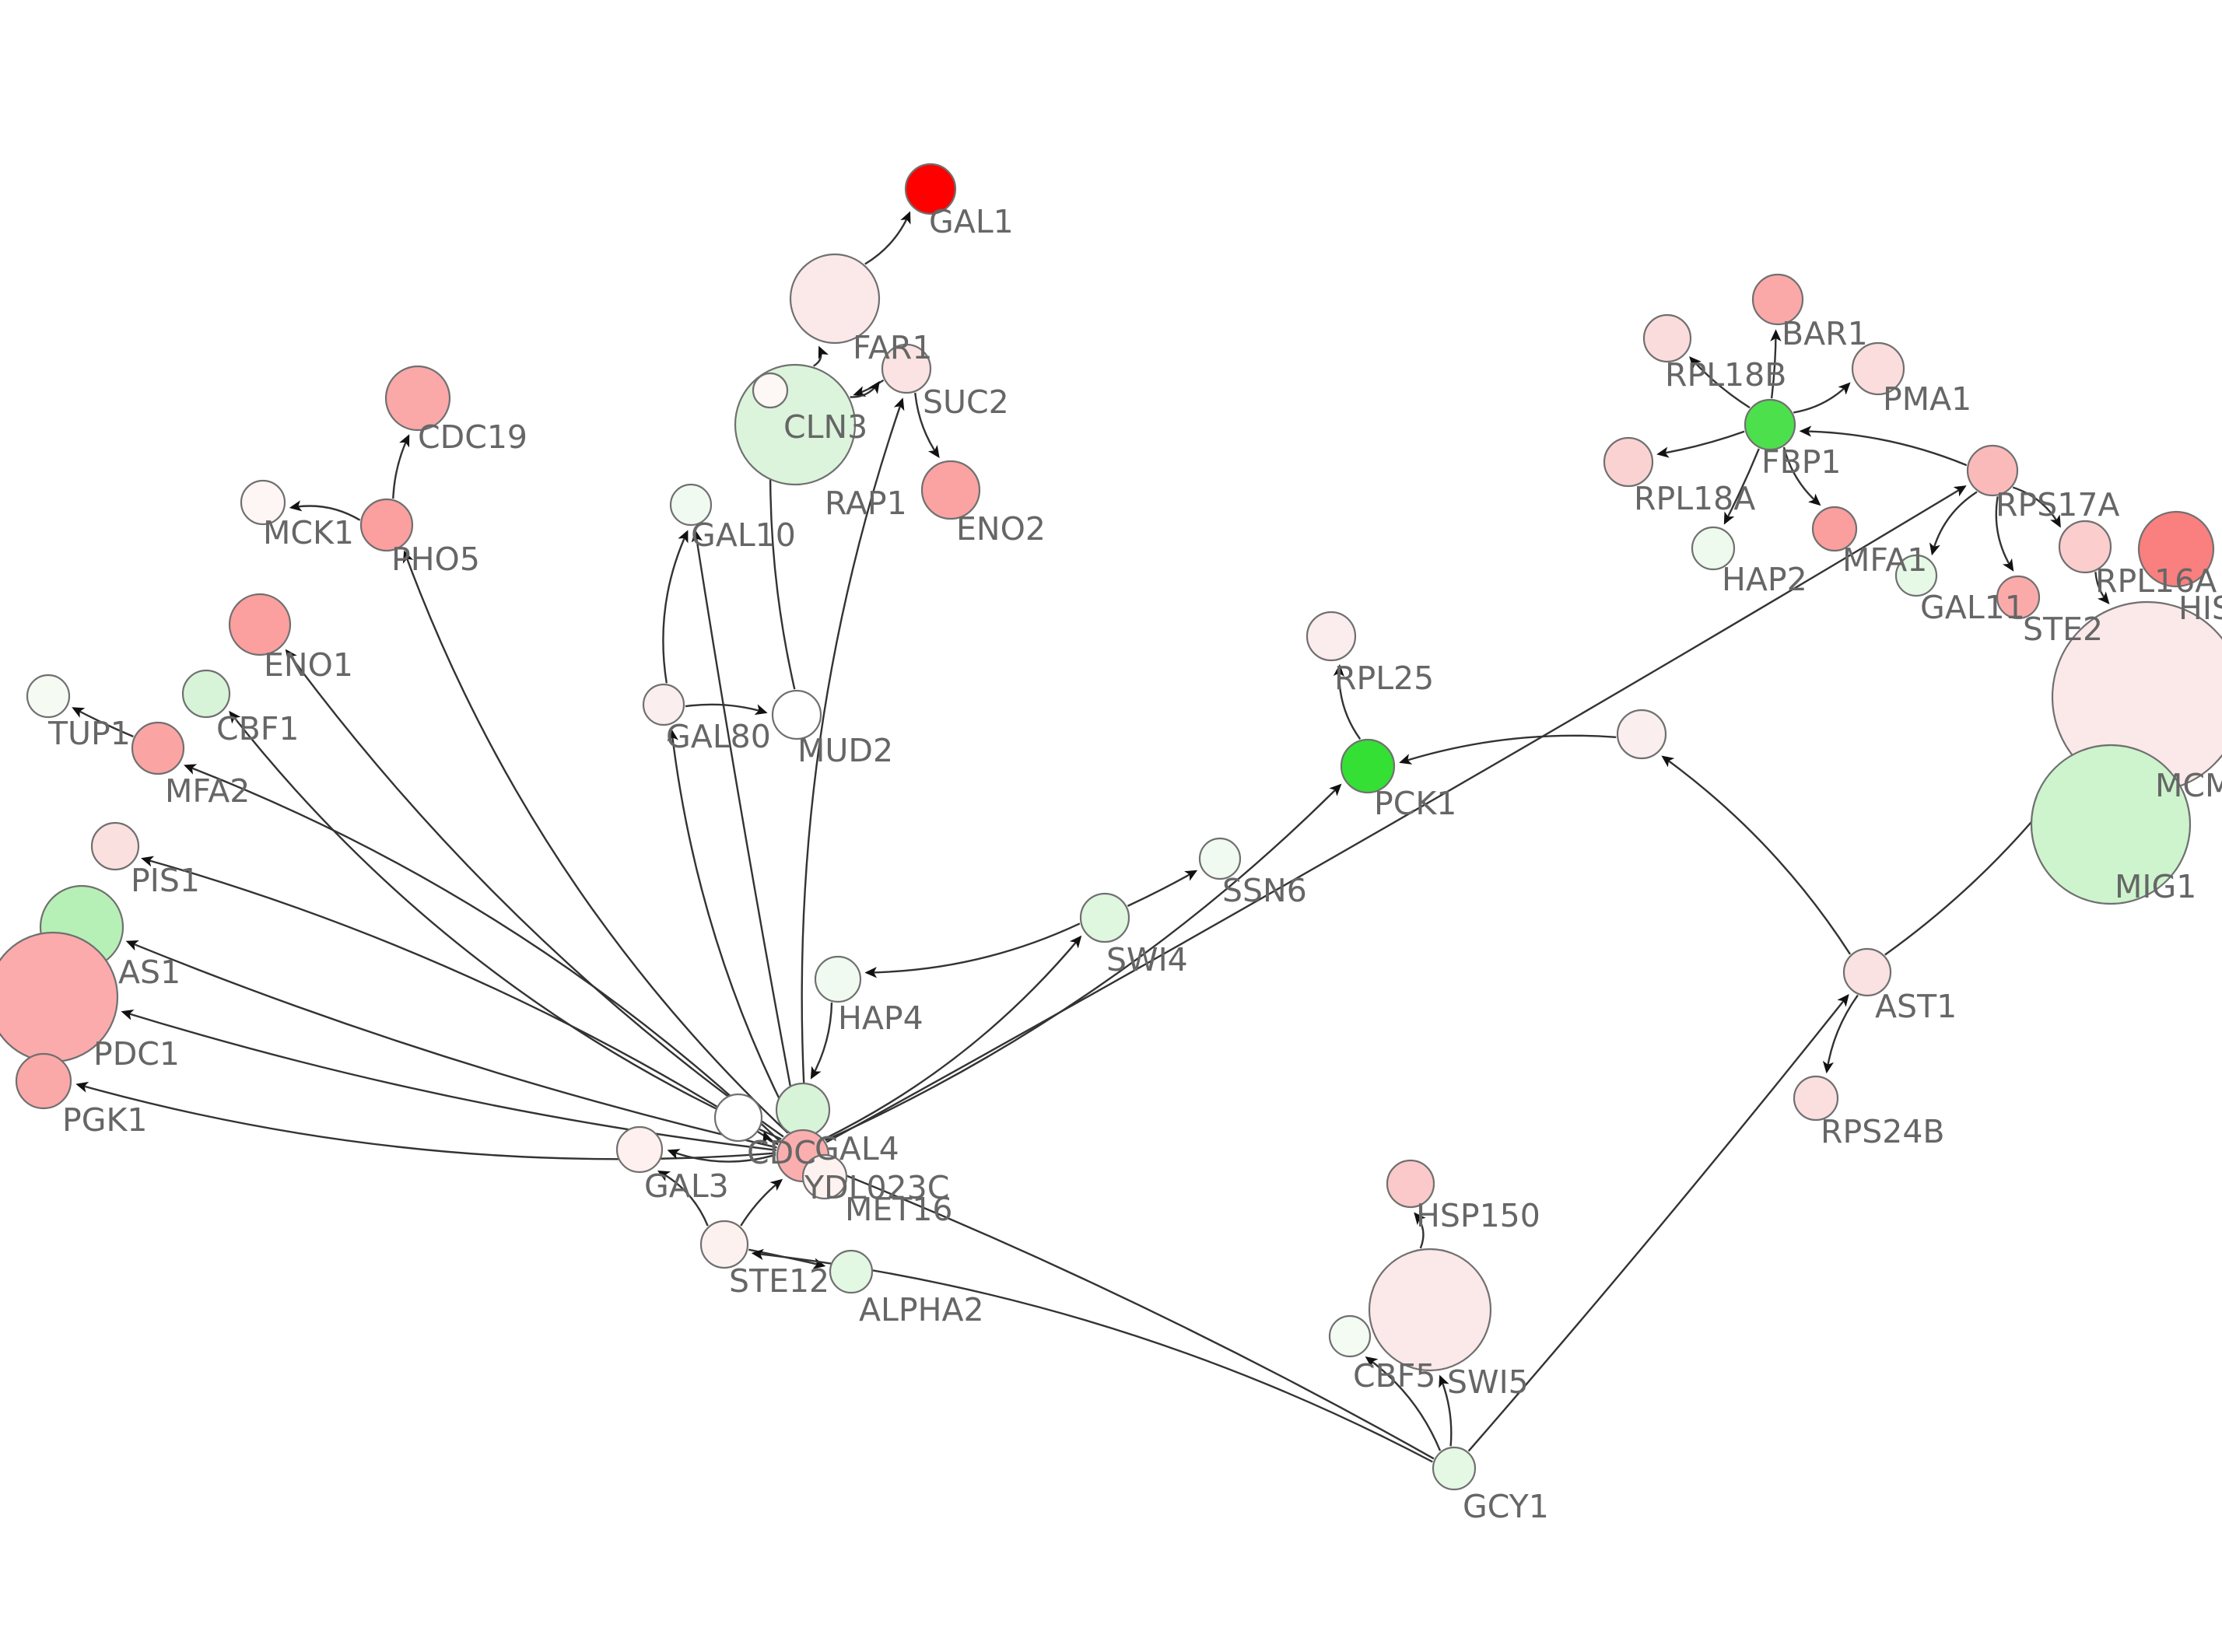 The height and width of the screenshot is (1652, 2222). I want to click on graph-node-label: SSN6, so click(1264, 891).